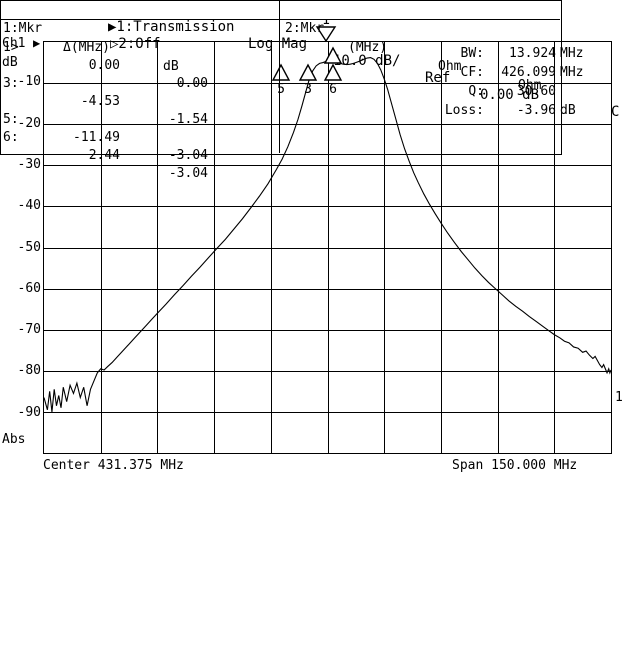 This screenshot has width=640, height=659. What do you see at coordinates (464, 110) in the screenshot?
I see `loss-key: Loss:` at bounding box center [464, 110].